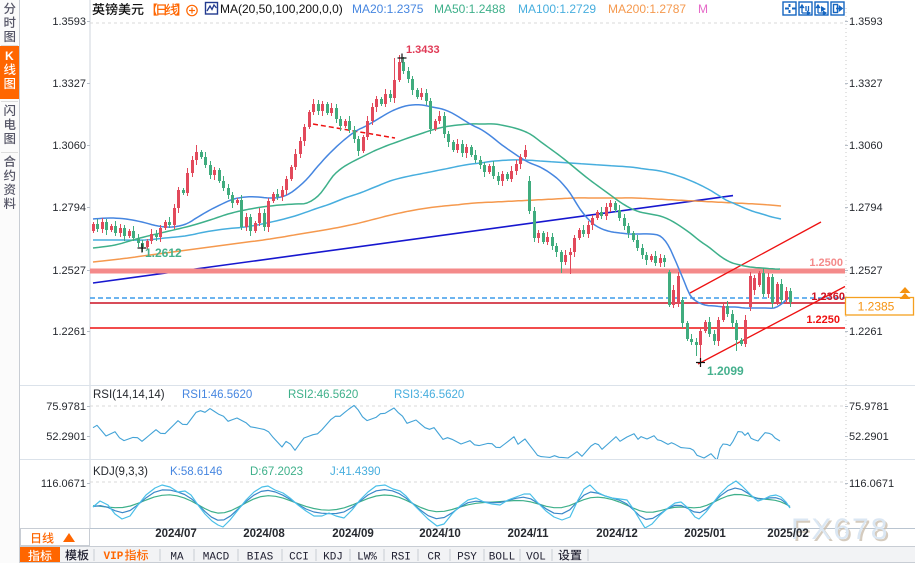  I want to click on svg-text: PSY, so click(467, 557).